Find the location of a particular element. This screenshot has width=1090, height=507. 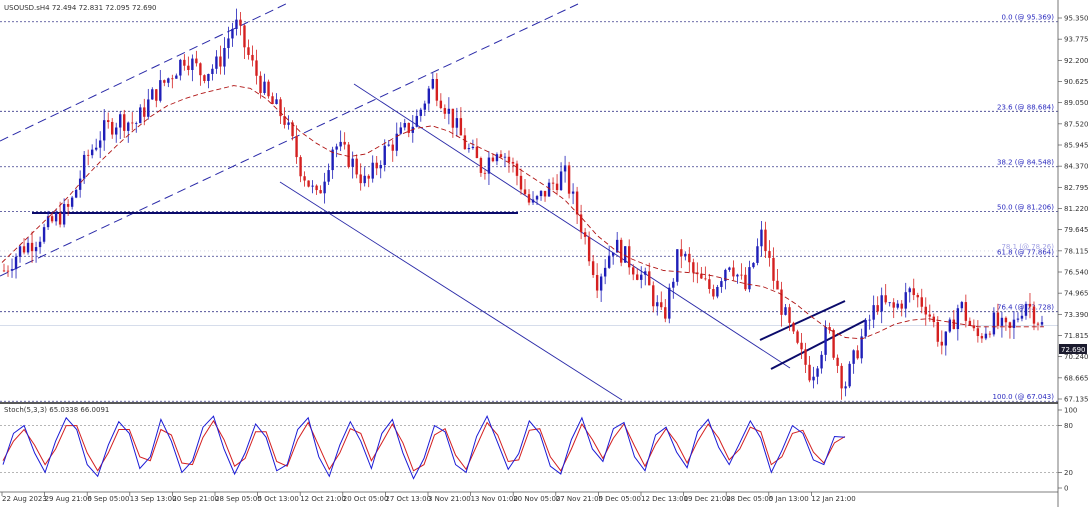

price-tick-label: 85.945 is located at coordinates (1076, 146).